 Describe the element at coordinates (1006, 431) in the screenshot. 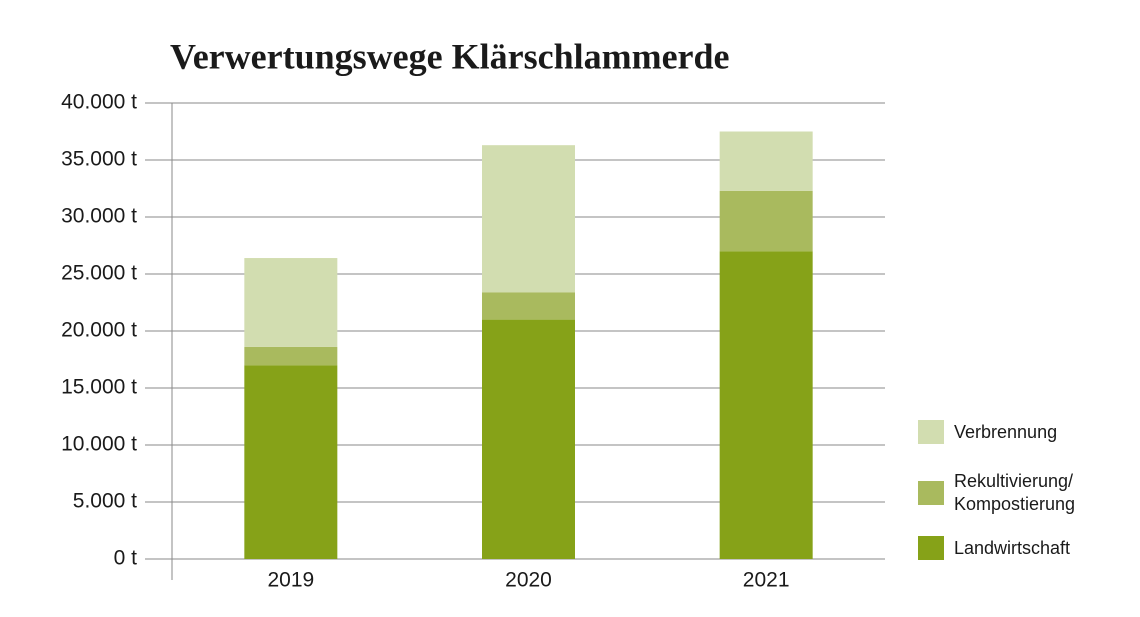

I see `legend-label: Verbrennung` at that location.